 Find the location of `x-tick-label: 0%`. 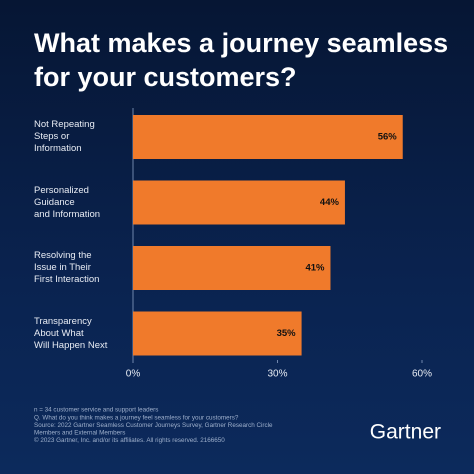

x-tick-label: 0% is located at coordinates (133, 374).